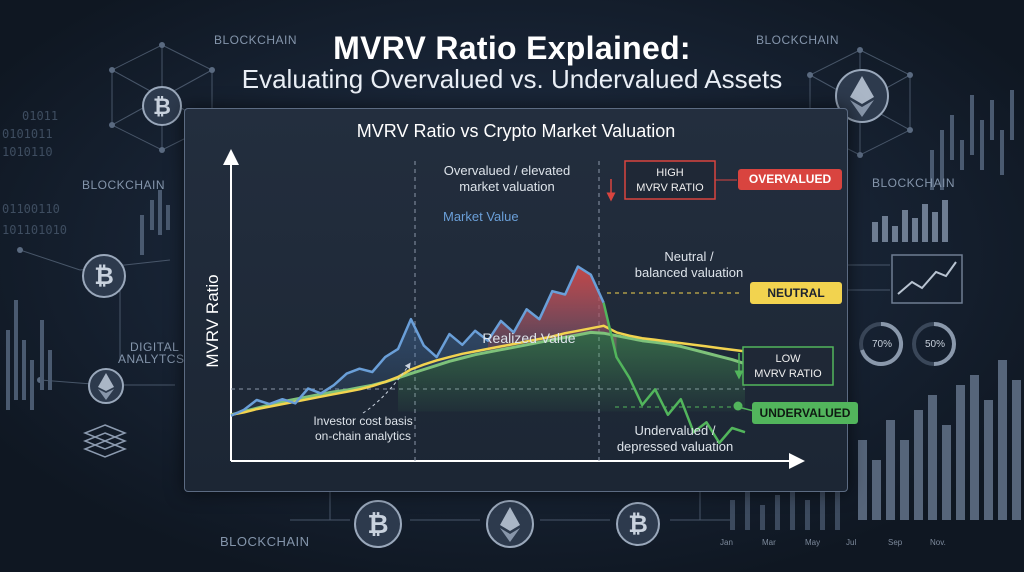 The height and width of the screenshot is (572, 1024). Describe the element at coordinates (726, 542) in the screenshot. I see `month-label: Jan` at that location.